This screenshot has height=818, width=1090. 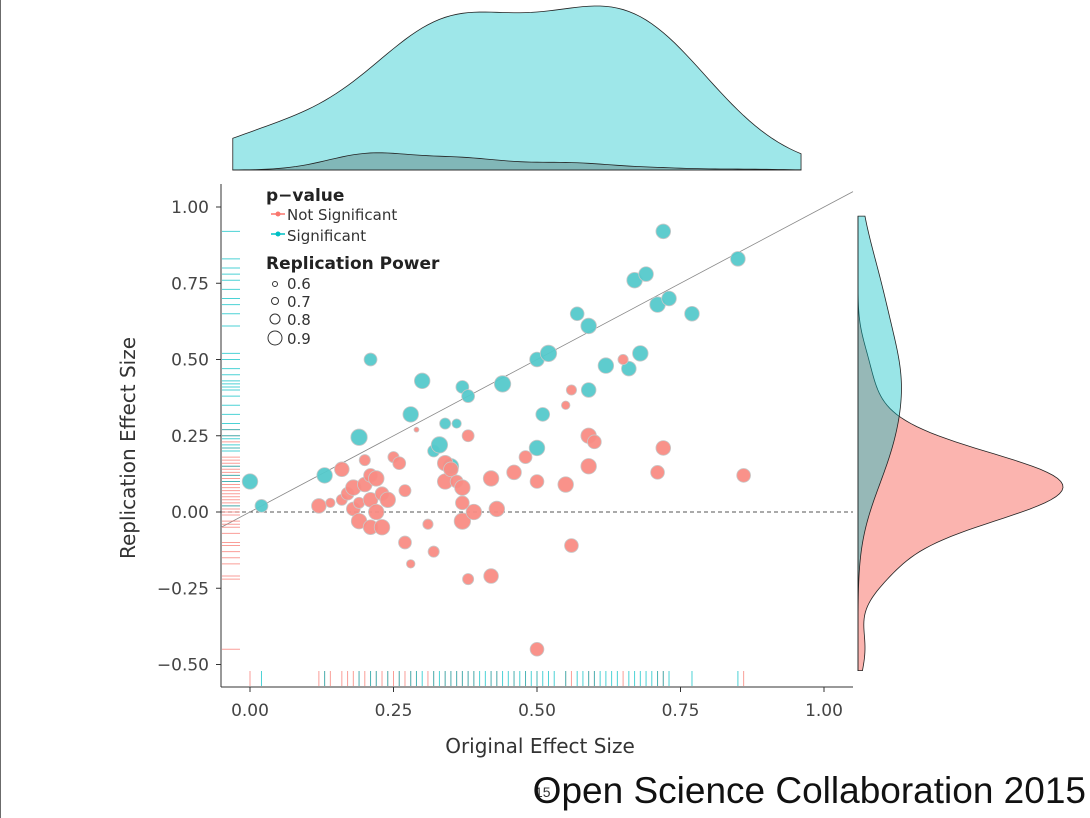 I want to click on y-tick-label: 0.50, so click(x=190, y=361).